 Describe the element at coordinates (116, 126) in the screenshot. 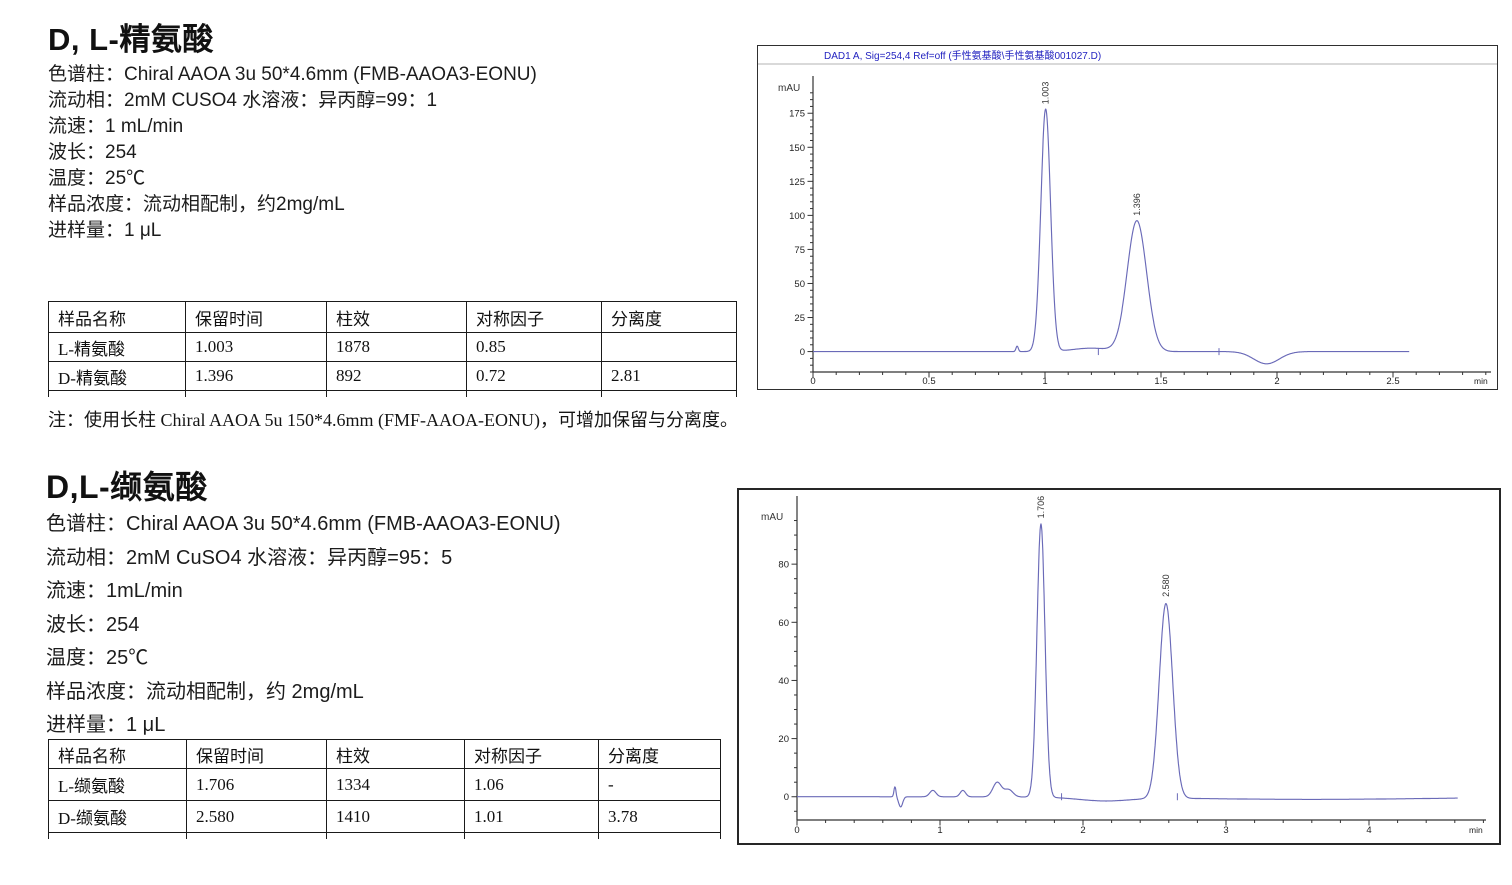

I see `parameter-line: 流速：1 mL/min` at that location.